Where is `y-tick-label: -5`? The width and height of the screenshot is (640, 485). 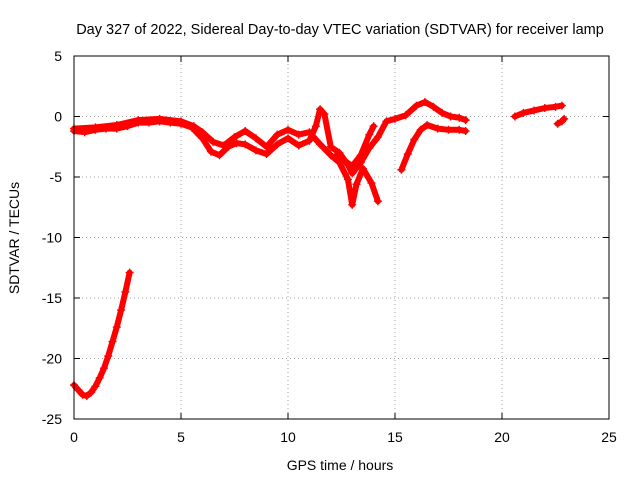
y-tick-label: -5 is located at coordinates (56, 177).